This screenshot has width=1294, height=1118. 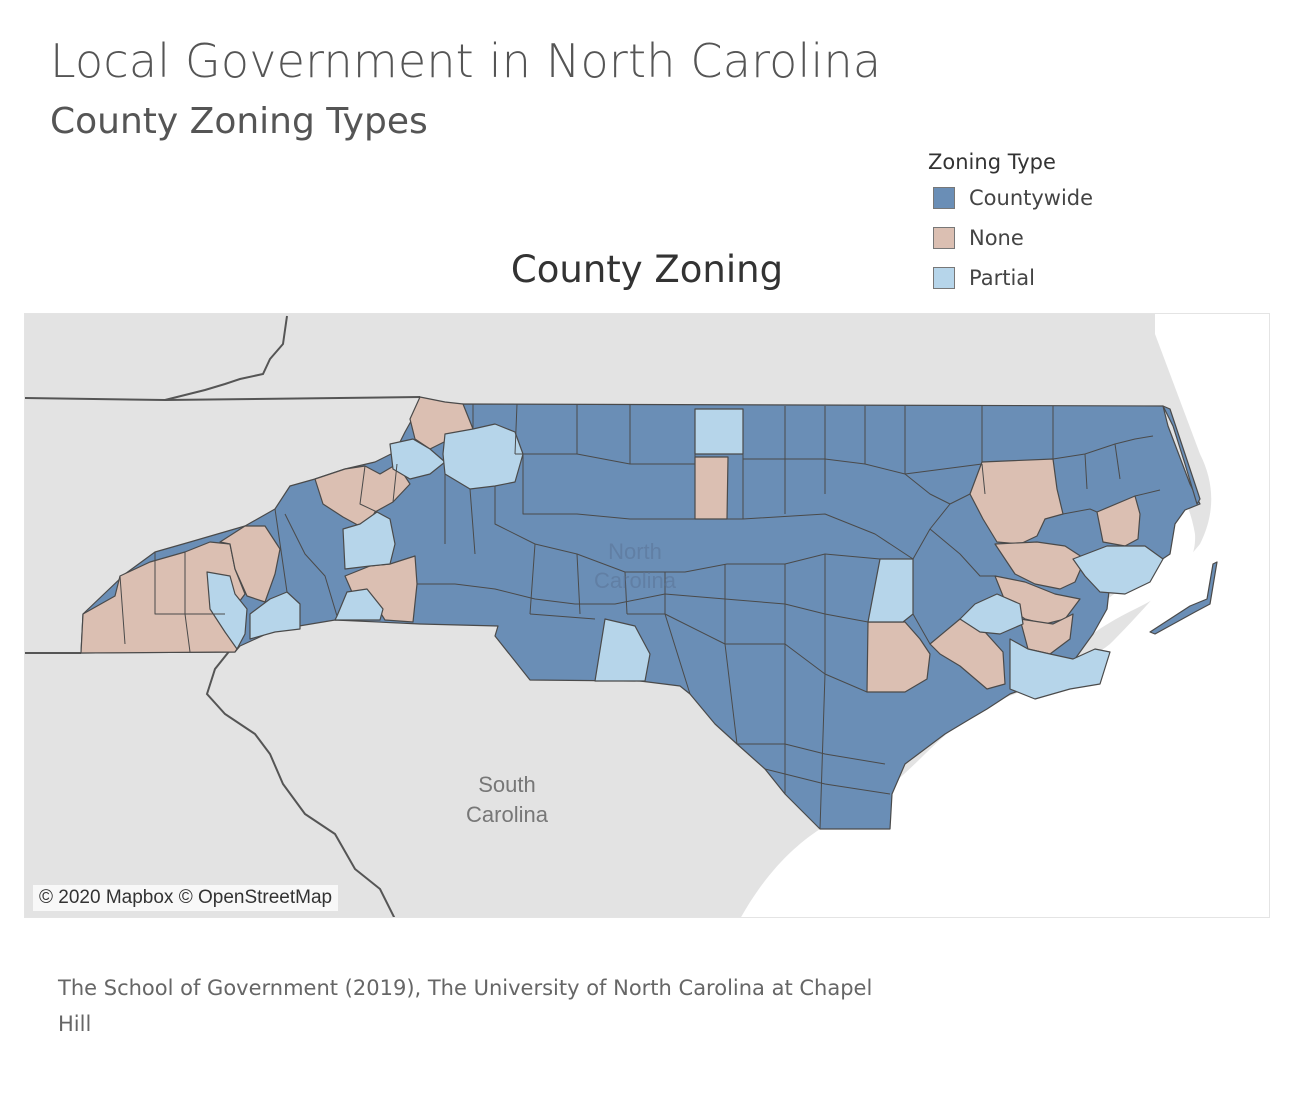 I want to click on legend-swatch-none, so click(x=944, y=238).